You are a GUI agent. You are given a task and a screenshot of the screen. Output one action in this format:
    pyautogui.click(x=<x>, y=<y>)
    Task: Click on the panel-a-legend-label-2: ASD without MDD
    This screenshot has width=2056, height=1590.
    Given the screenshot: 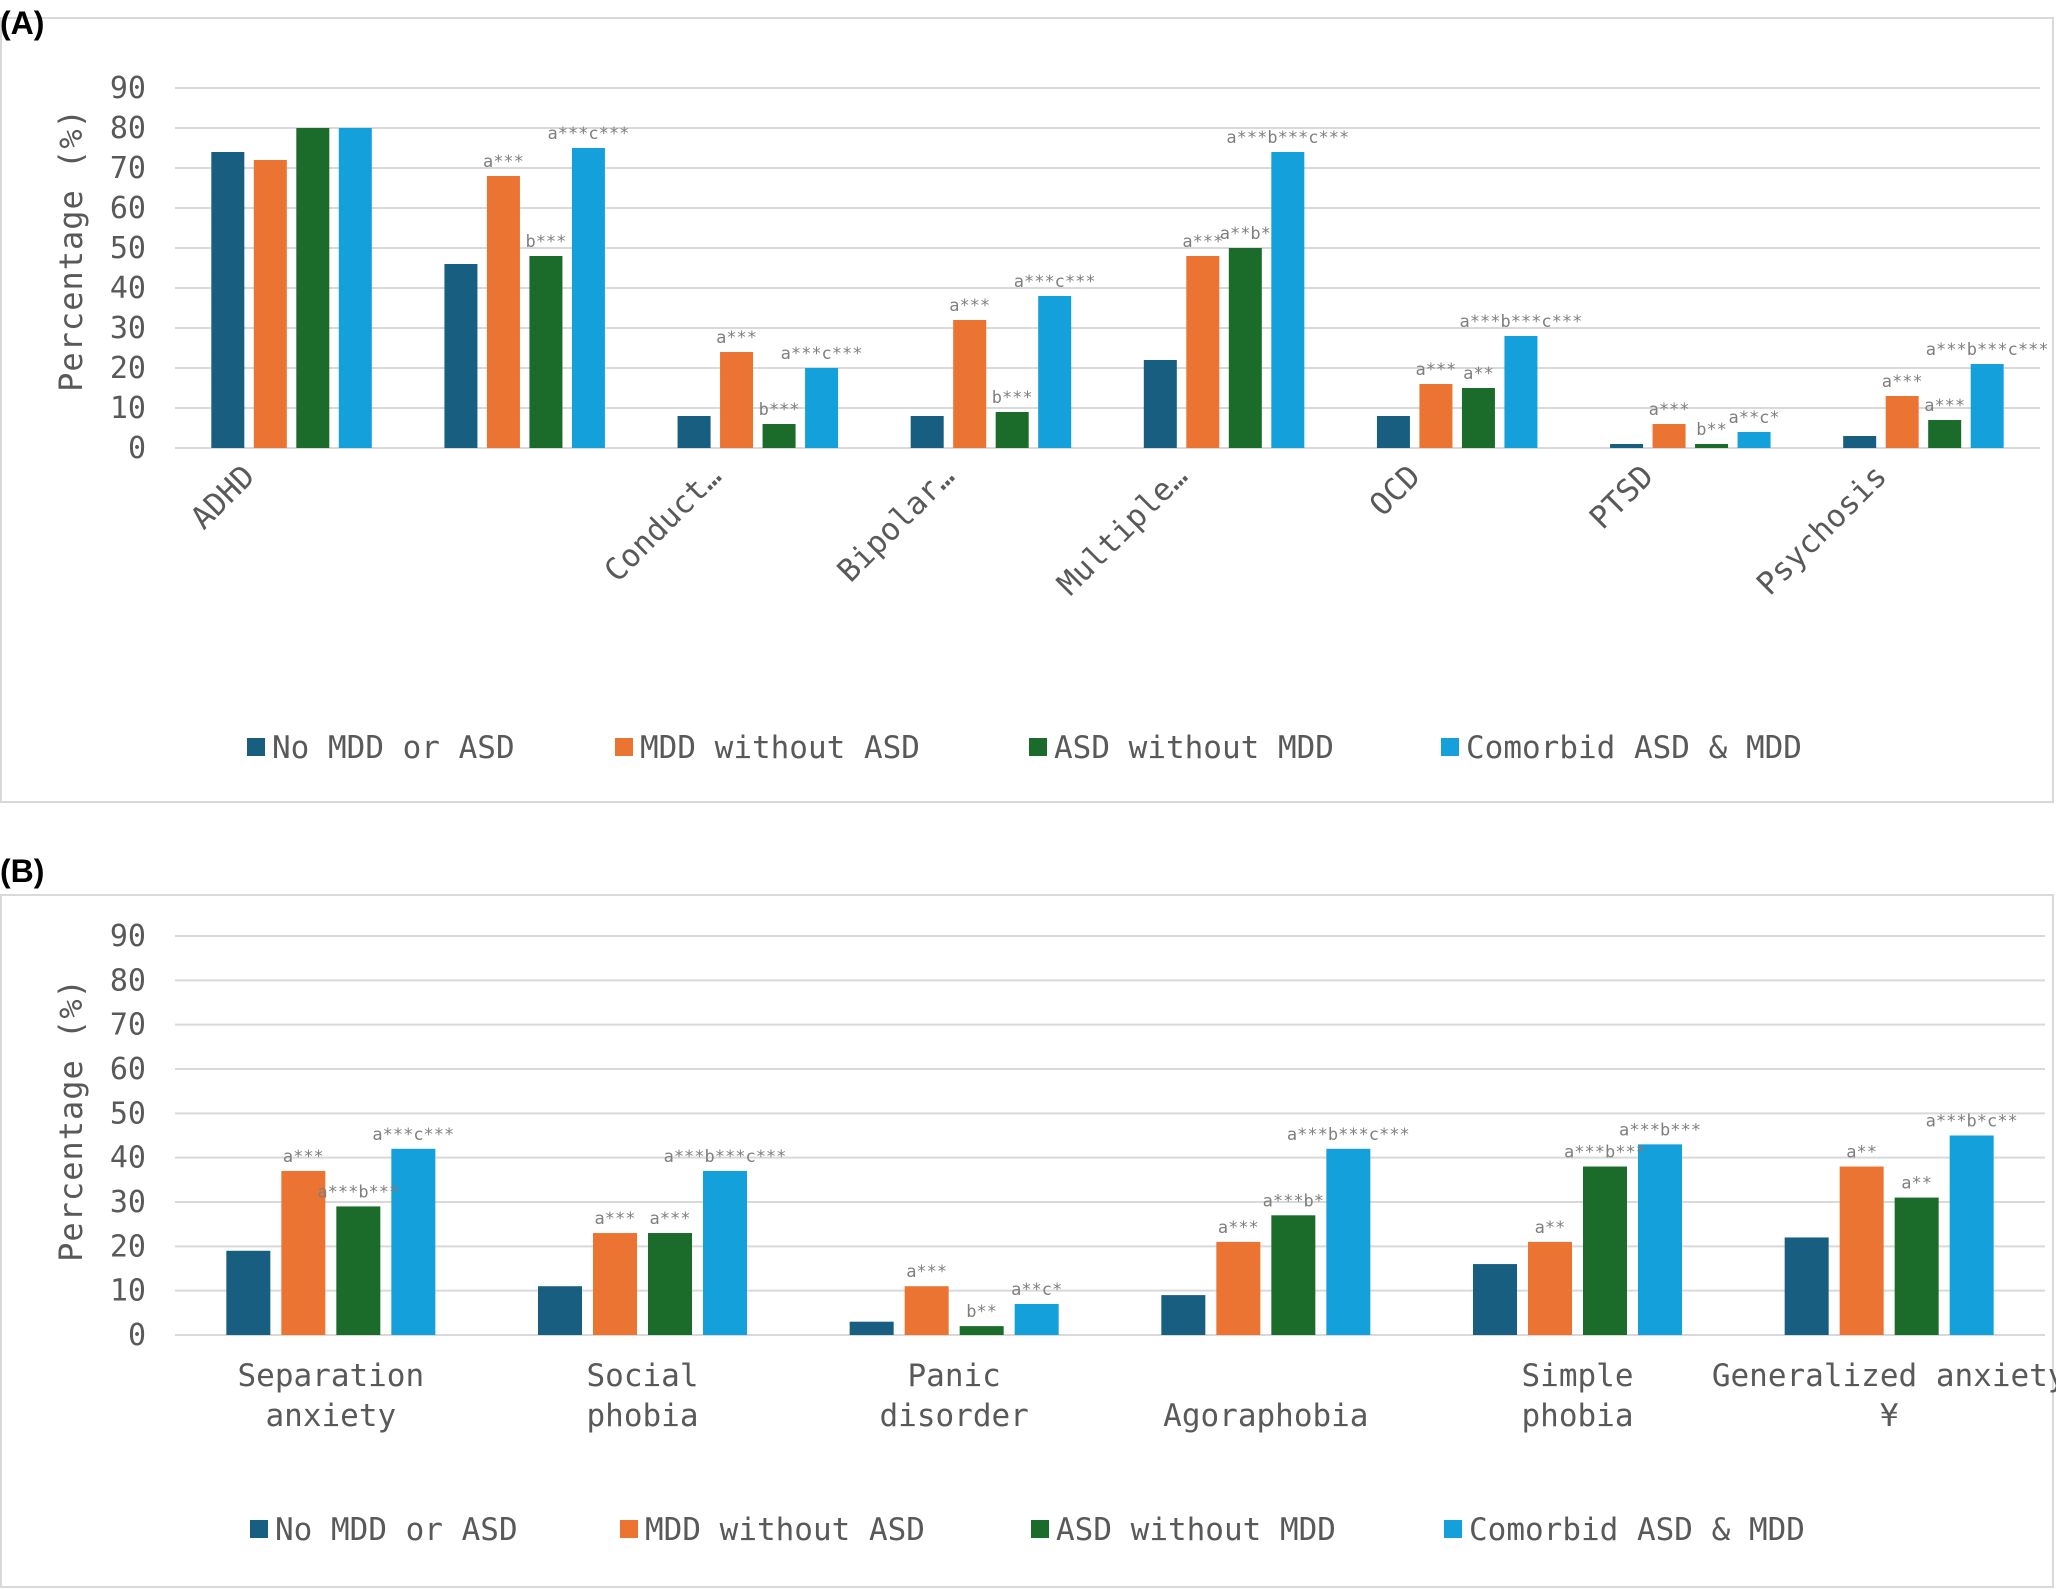 What is the action you would take?
    pyautogui.click(x=1194, y=748)
    